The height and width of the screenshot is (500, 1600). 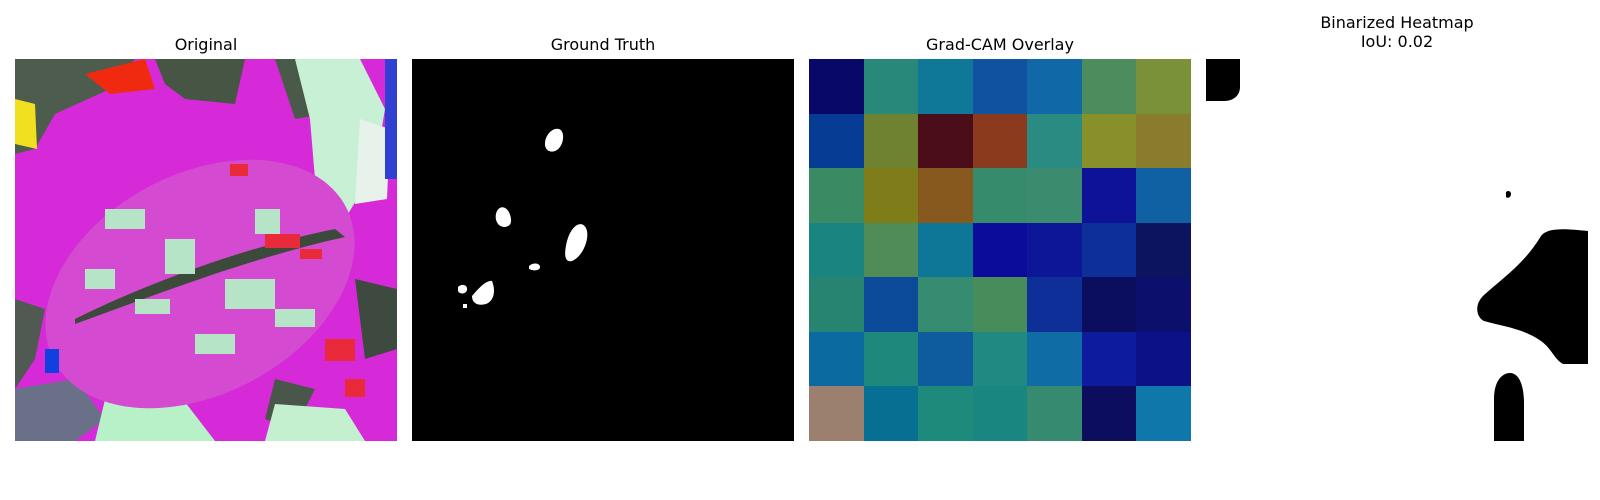 What do you see at coordinates (1000, 44) in the screenshot?
I see `panel-title-gradcam: Grad-CAM Overlay` at bounding box center [1000, 44].